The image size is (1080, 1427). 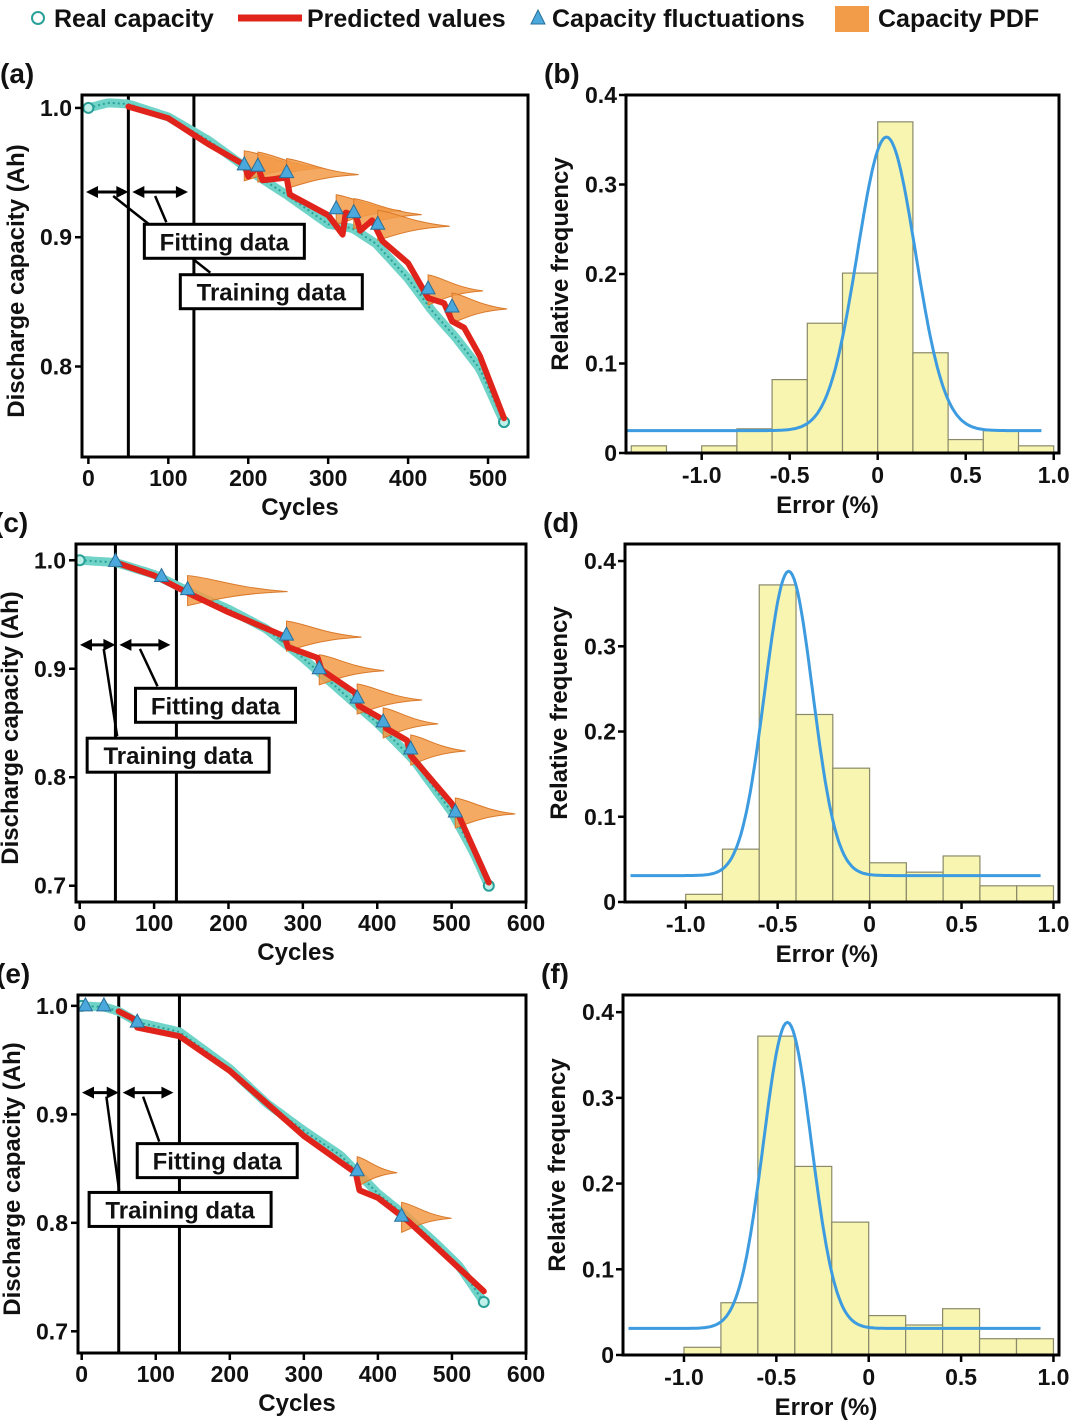 What do you see at coordinates (216, 705) in the screenshot?
I see `fitting-box` at bounding box center [216, 705].